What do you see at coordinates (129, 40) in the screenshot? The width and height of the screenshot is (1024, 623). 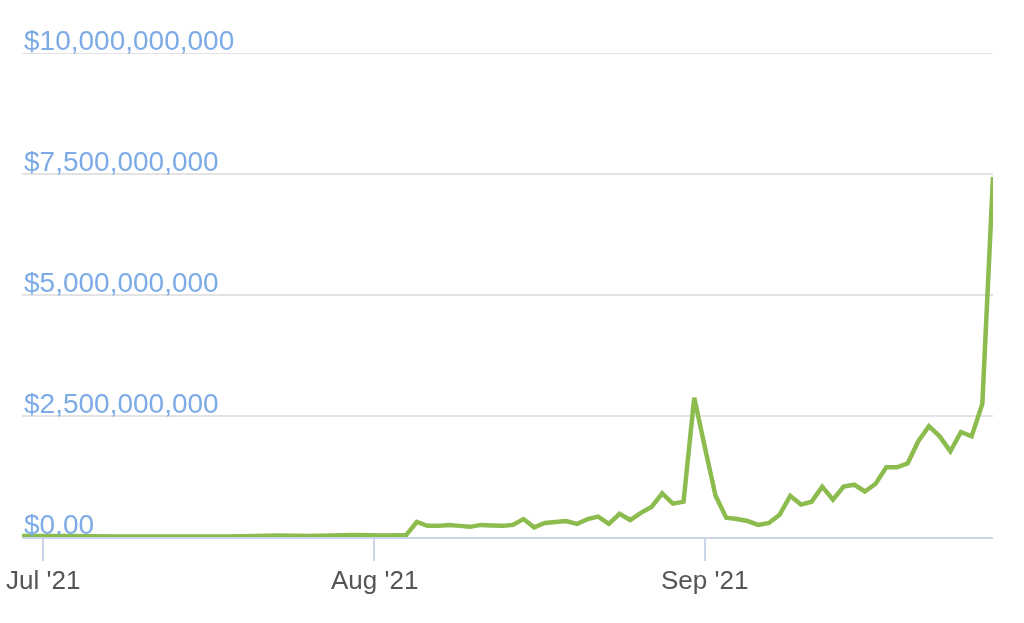 I see `y-tick-label: $10,000,000,000` at bounding box center [129, 40].